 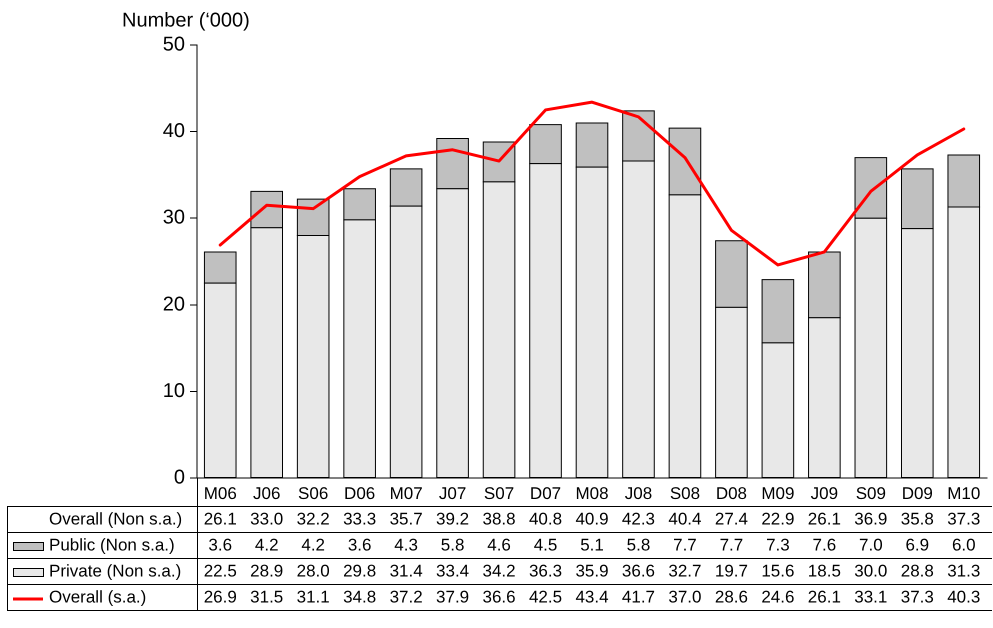 What do you see at coordinates (406, 571) in the screenshot?
I see `data-label: 31.4` at bounding box center [406, 571].